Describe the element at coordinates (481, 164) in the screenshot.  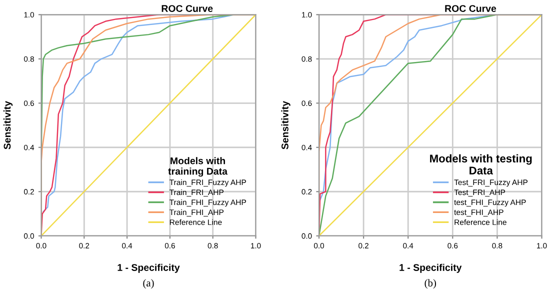
I see `legend-title: Models with testing Data` at that location.